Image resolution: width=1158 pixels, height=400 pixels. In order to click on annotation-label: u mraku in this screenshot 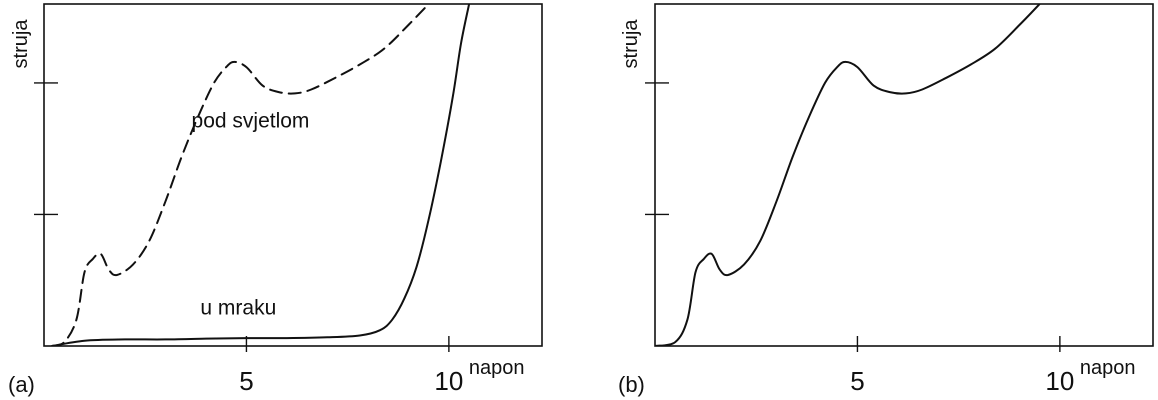, I will do `click(238, 307)`.